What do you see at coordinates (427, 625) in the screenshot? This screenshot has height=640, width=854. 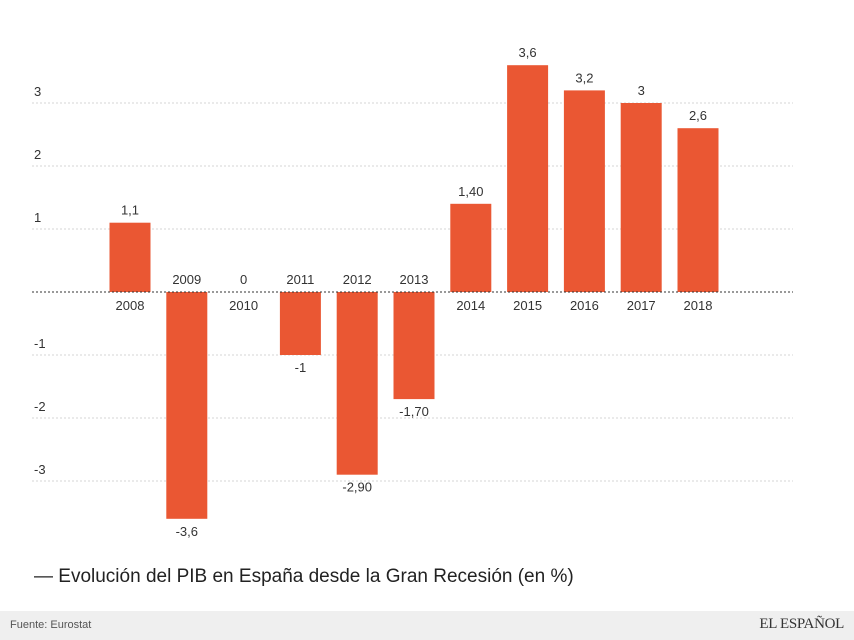 I see `footer: Fuente: Eurostat EL ESPAÑOL` at bounding box center [427, 625].